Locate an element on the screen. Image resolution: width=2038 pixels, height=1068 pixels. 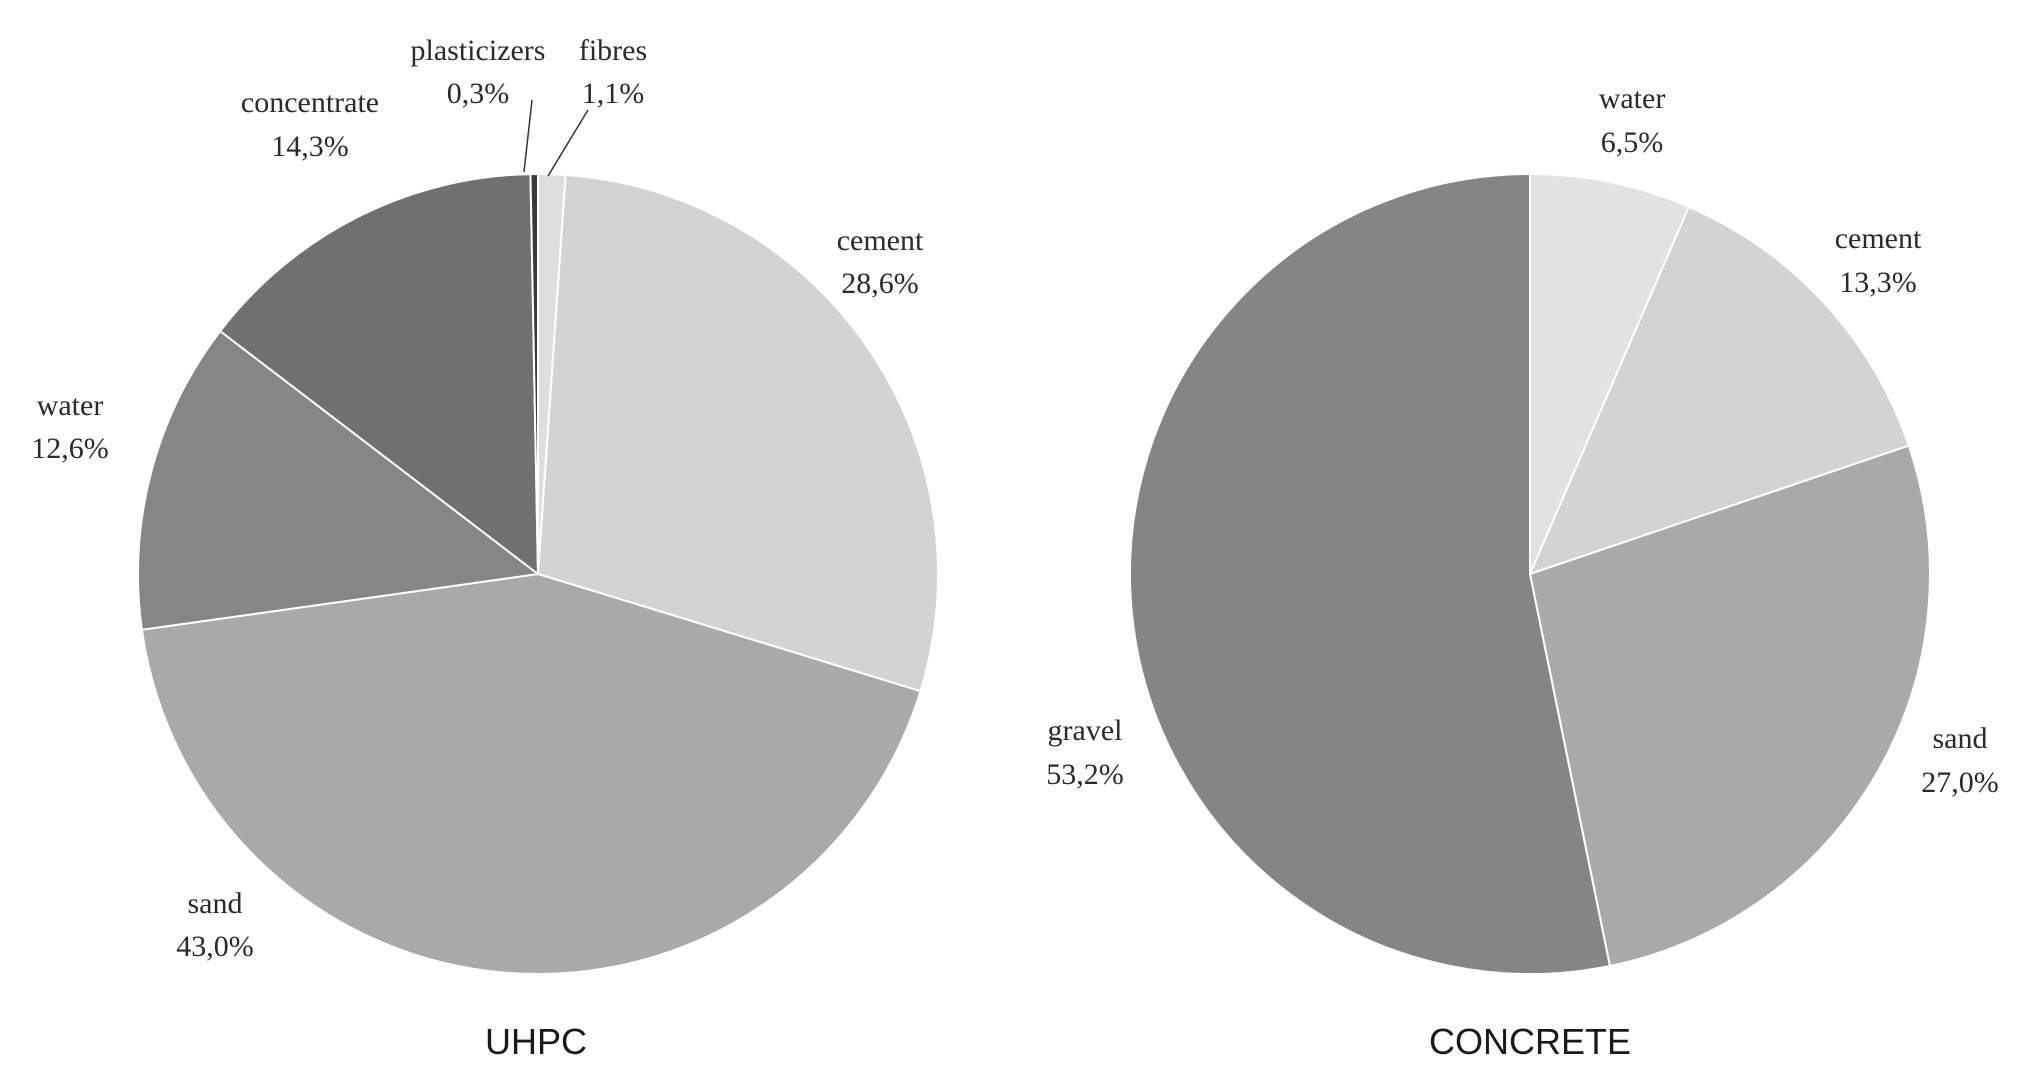
uhpc-slice-water is located at coordinates (339, 480).